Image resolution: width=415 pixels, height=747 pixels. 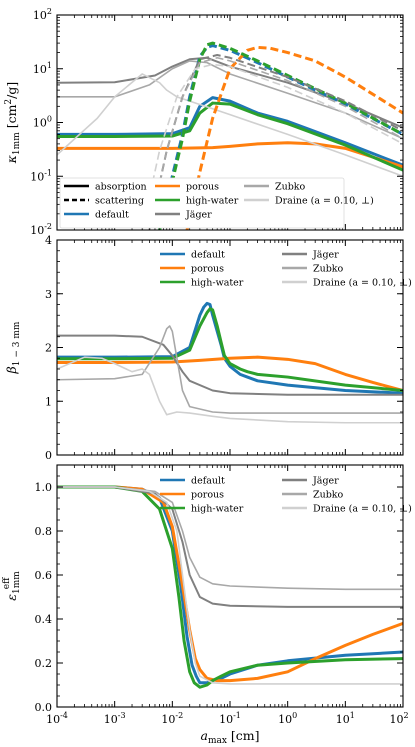 I want to click on ylabel-part: 1 − 3 mm, so click(x=17, y=343).